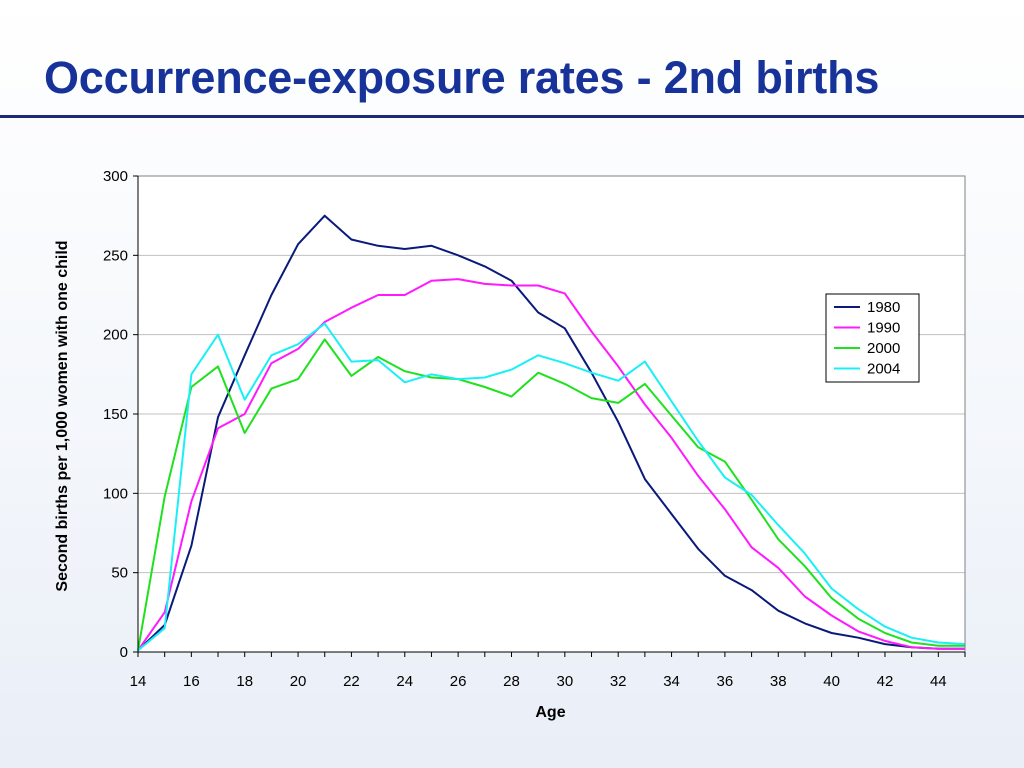  What do you see at coordinates (885, 681) in the screenshot?
I see `x-tick-label-42: 42` at bounding box center [885, 681].